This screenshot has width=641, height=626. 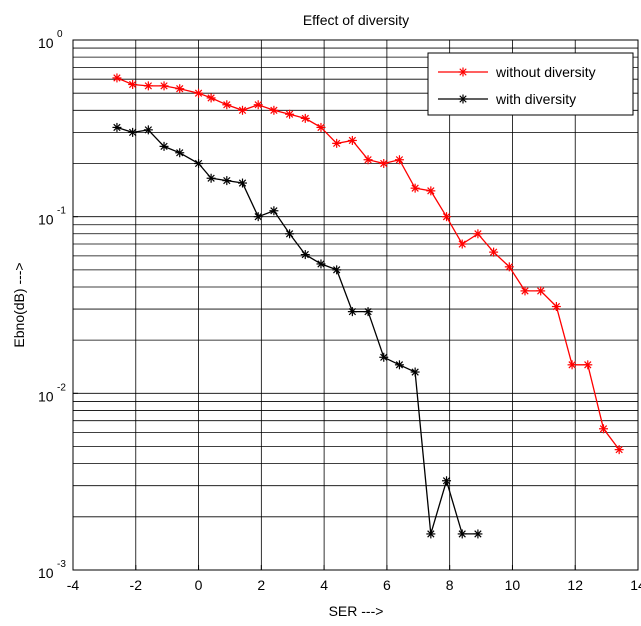 What do you see at coordinates (19, 304) in the screenshot?
I see `y-axis-label: Ebno(dB) --->` at bounding box center [19, 304].